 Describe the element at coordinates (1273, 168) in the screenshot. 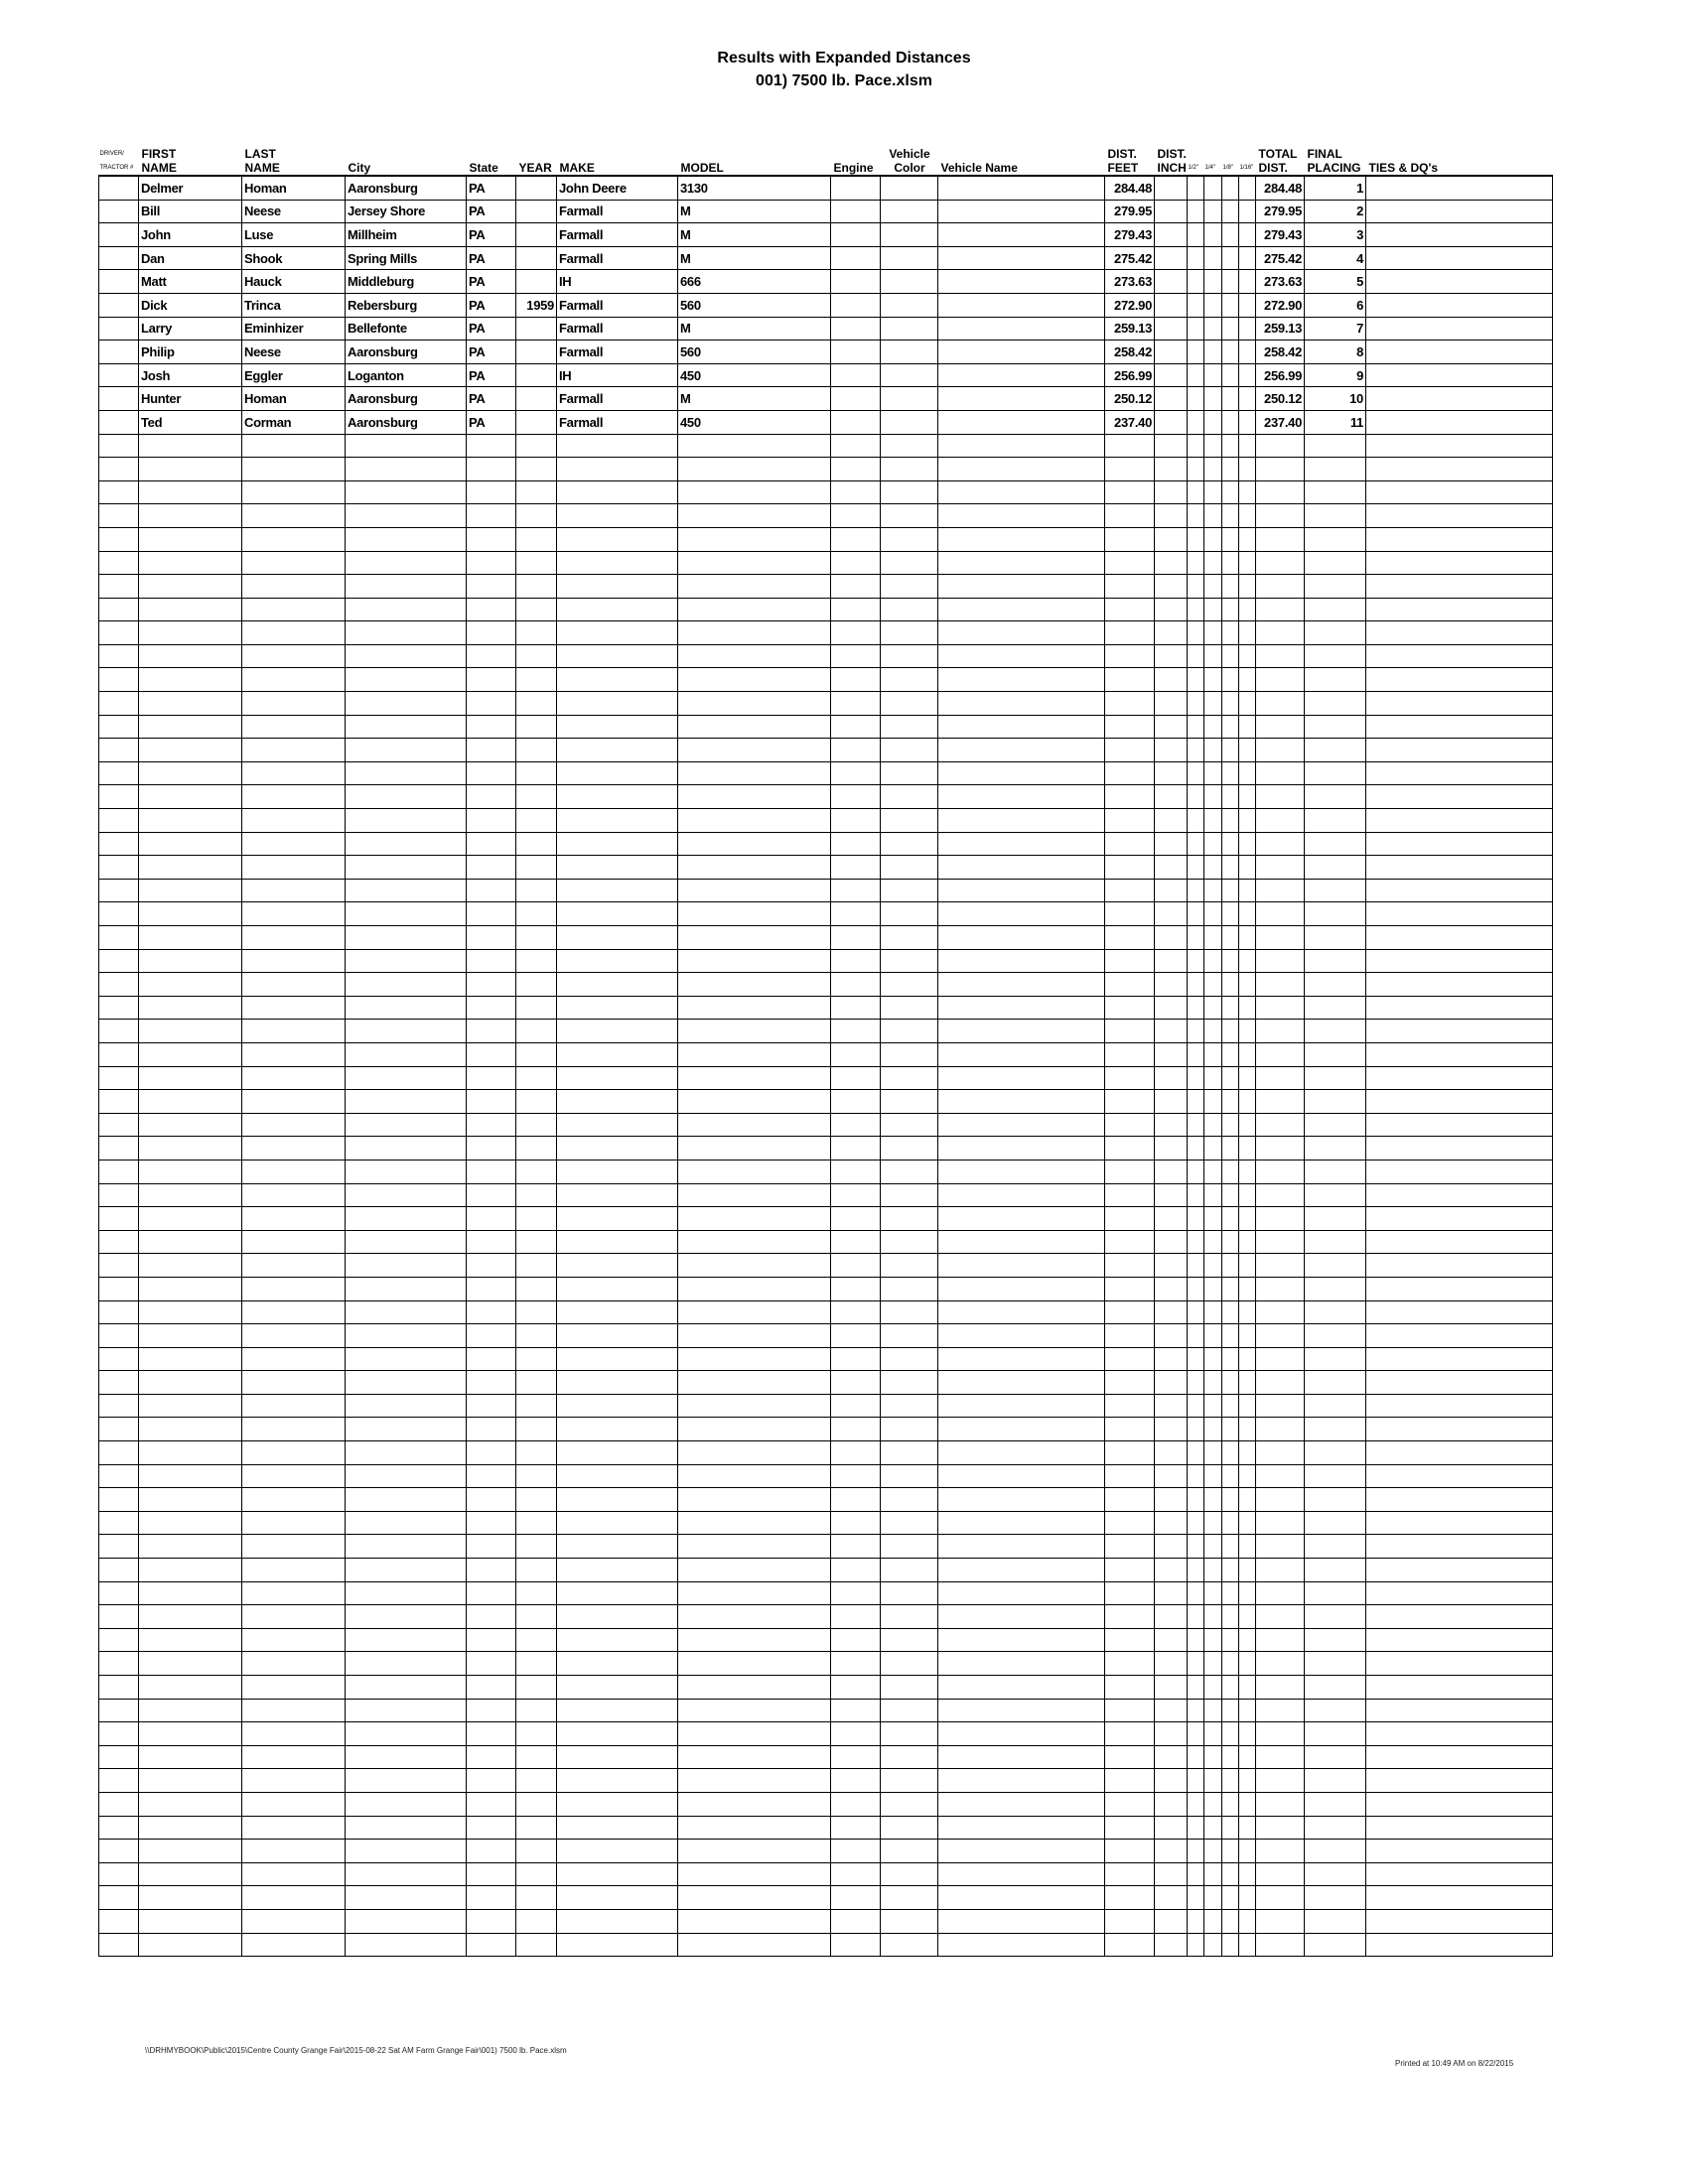

I see `header-bottom: DIST.` at that location.